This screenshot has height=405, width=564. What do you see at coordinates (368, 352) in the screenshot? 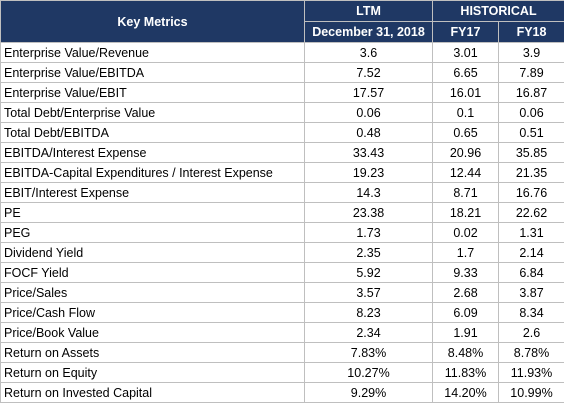
I see `metric-value: 7.83%` at bounding box center [368, 352].